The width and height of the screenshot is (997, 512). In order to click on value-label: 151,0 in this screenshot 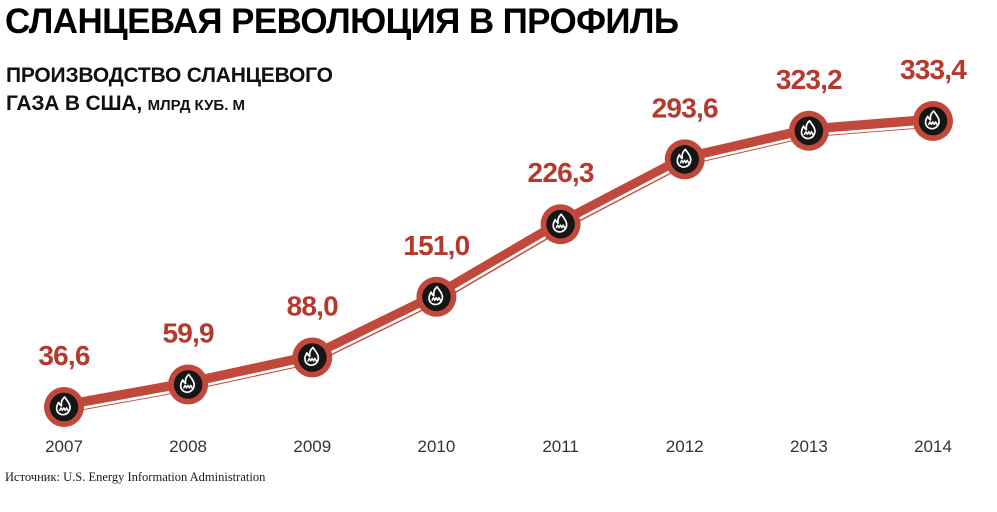, I will do `click(436, 245)`.